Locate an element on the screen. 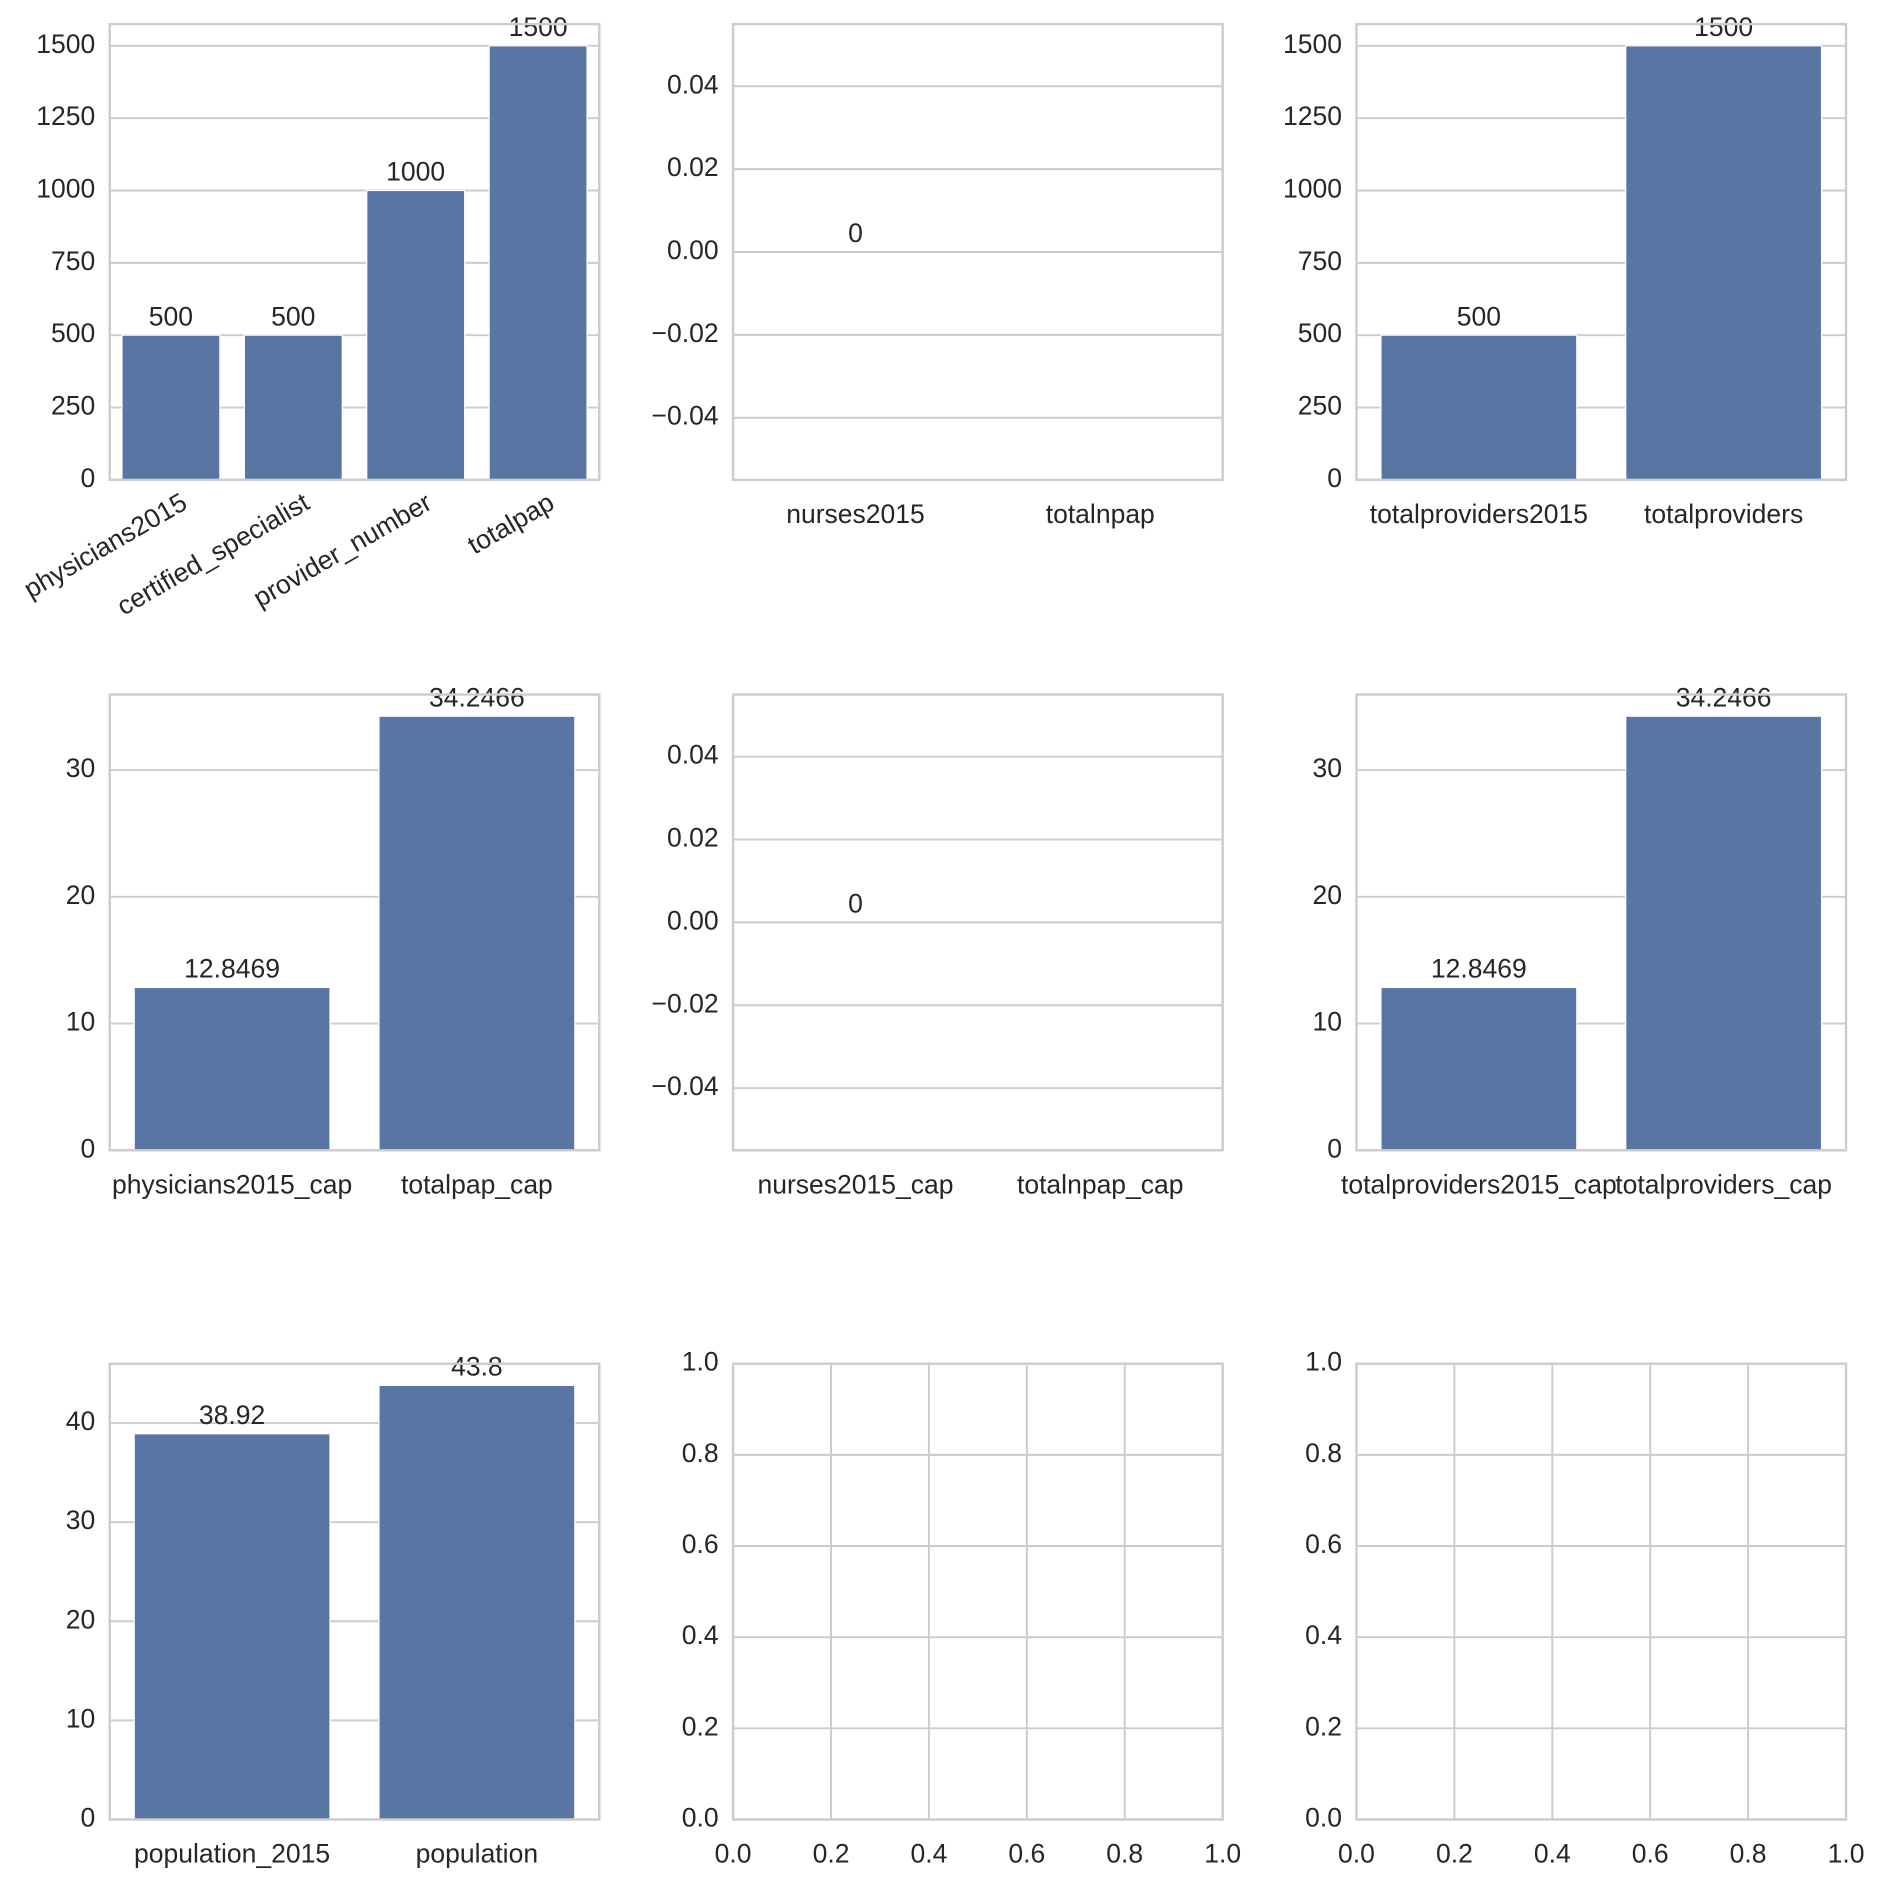 The image size is (1881, 1887). x-tick-label: nurses2015 is located at coordinates (855, 514).